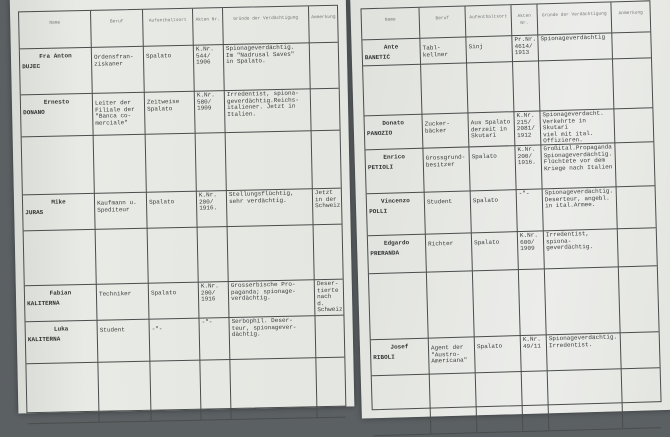  I want to click on given-name: Ernesto, so click(56, 102).